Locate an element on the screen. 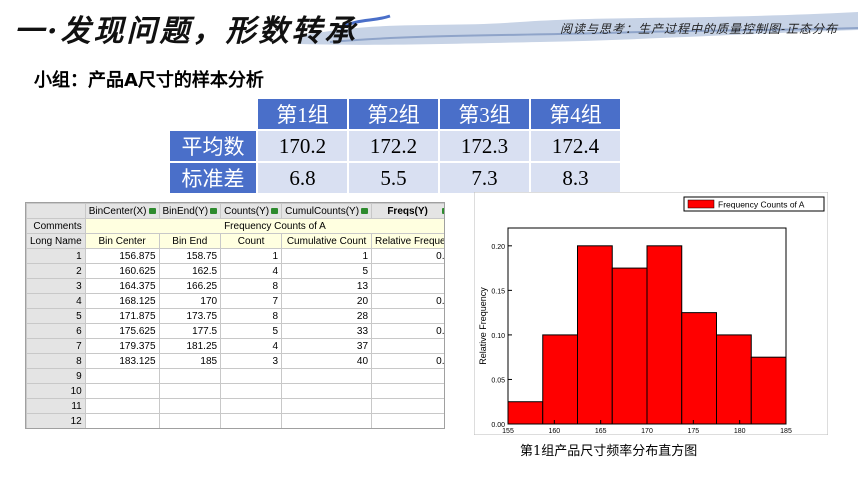 The height and width of the screenshot is (484, 860). longname-cell: Bin Center is located at coordinates (122, 241).